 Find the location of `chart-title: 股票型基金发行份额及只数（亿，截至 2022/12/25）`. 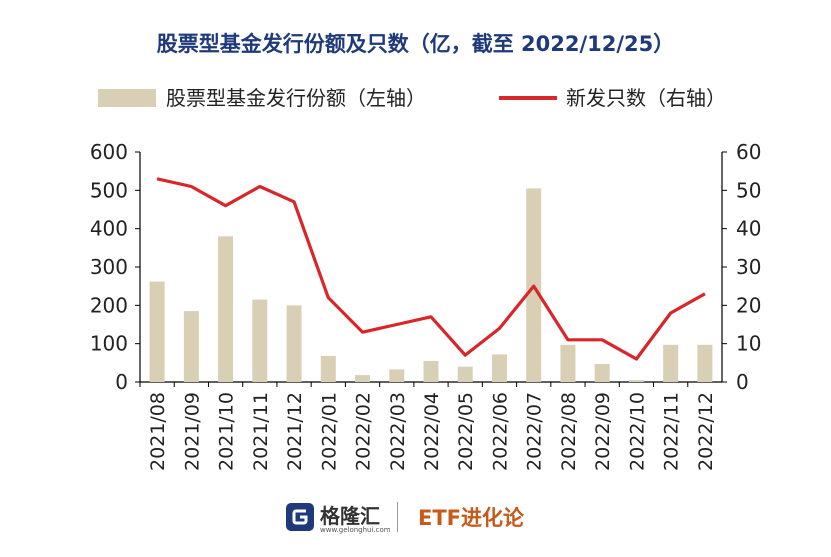

chart-title: 股票型基金发行份额及只数（亿，截至 2022/12/25） is located at coordinates (415, 44).